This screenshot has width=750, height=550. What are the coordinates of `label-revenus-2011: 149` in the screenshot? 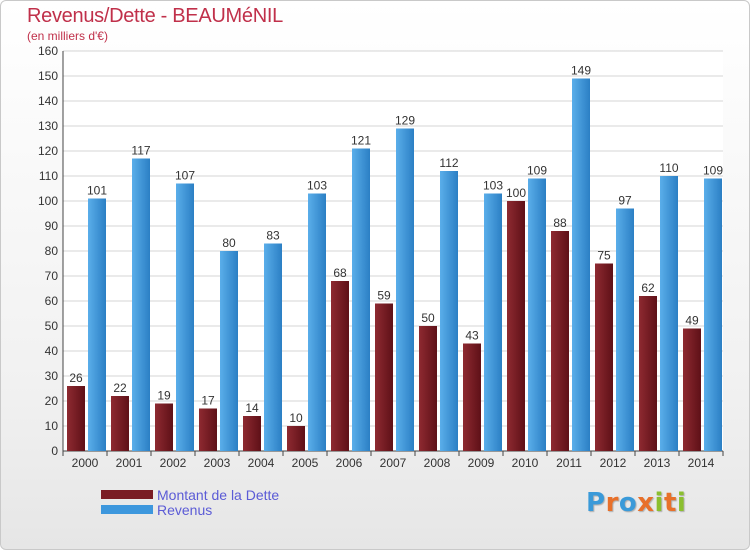 It's located at (581, 71).